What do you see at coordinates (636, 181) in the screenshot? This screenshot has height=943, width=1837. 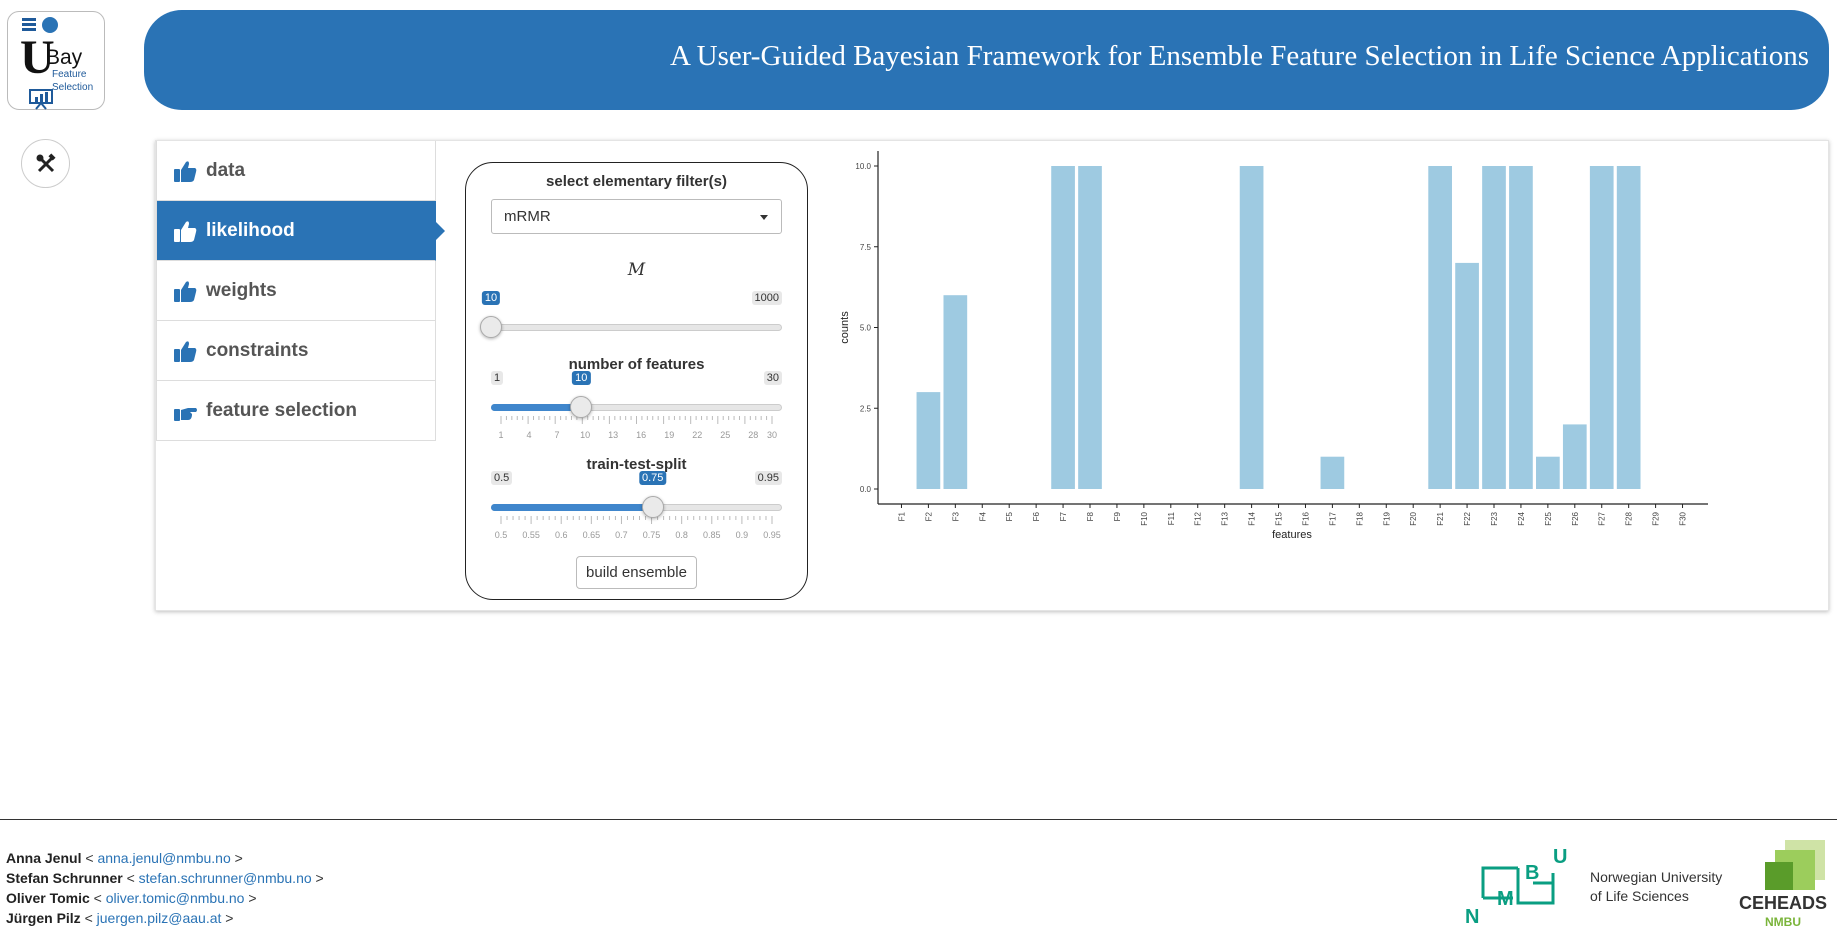 I see `filter-label: select elementary filter(s)` at bounding box center [636, 181].